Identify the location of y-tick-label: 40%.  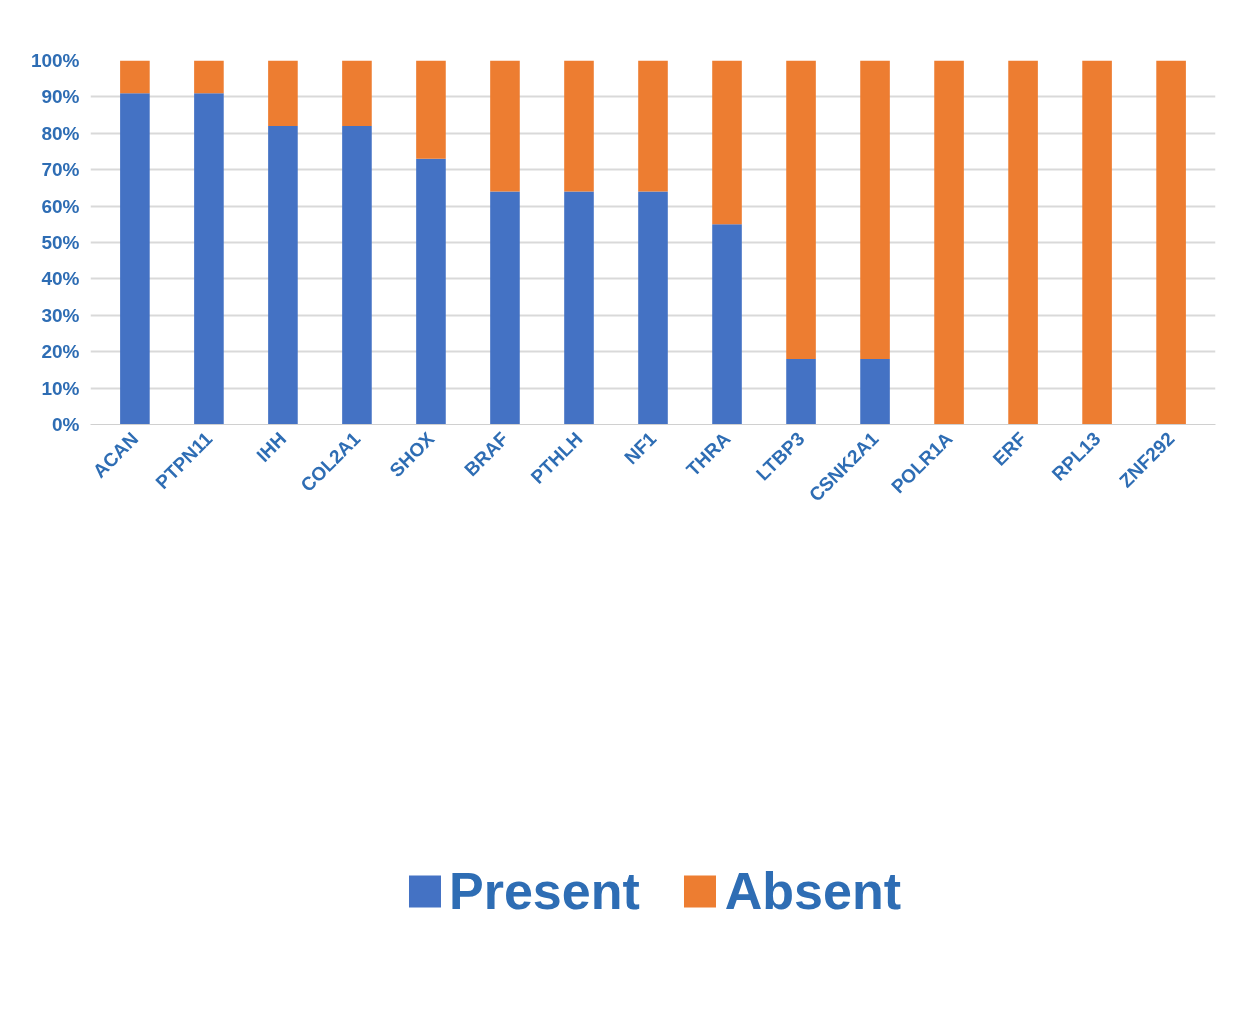
(60, 279).